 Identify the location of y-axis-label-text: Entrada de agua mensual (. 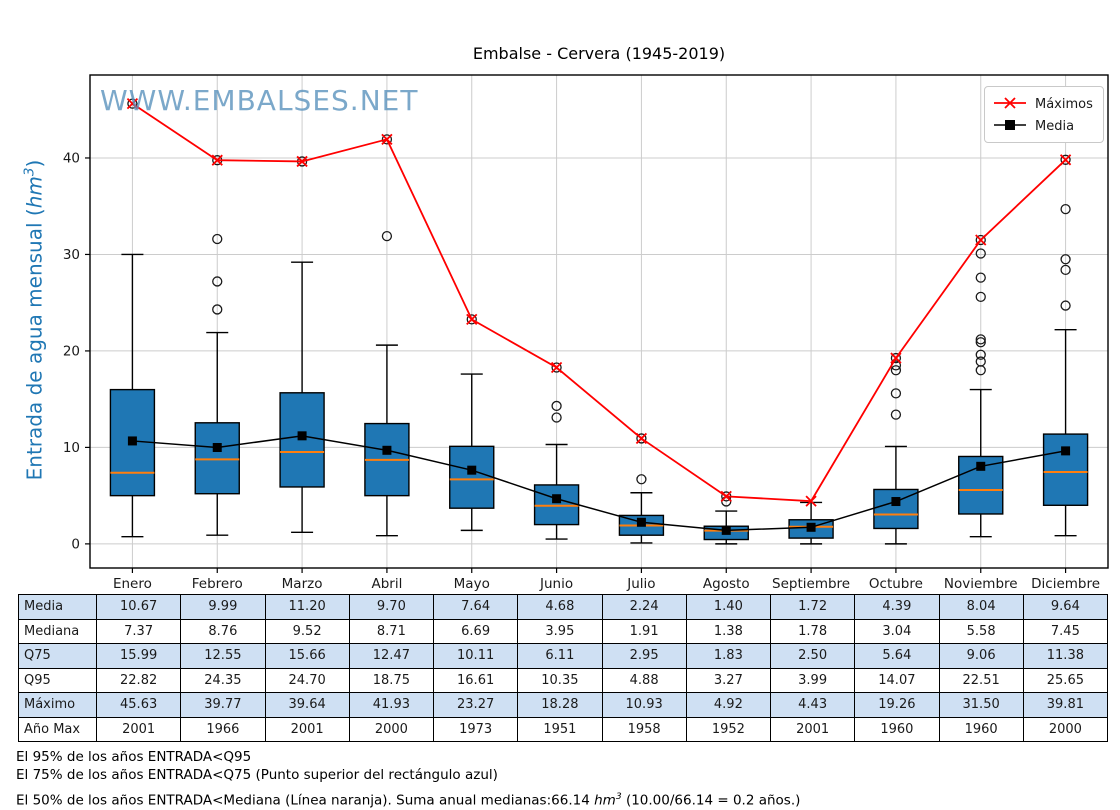
(34, 344).